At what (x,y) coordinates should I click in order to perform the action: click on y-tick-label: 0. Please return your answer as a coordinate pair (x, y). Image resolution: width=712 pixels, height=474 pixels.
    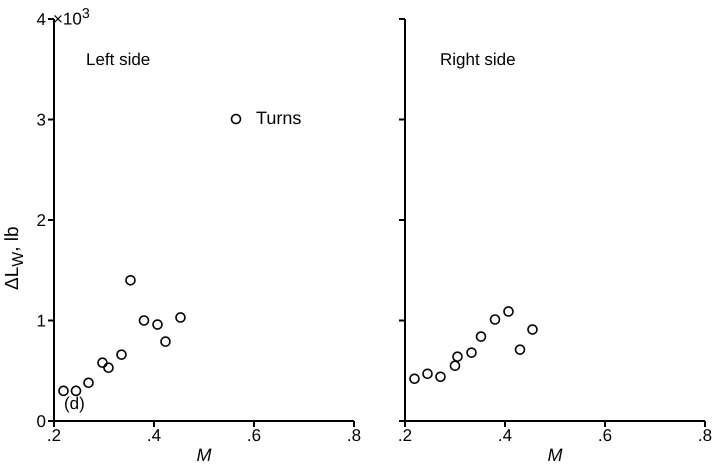
    Looking at the image, I should click on (41, 421).